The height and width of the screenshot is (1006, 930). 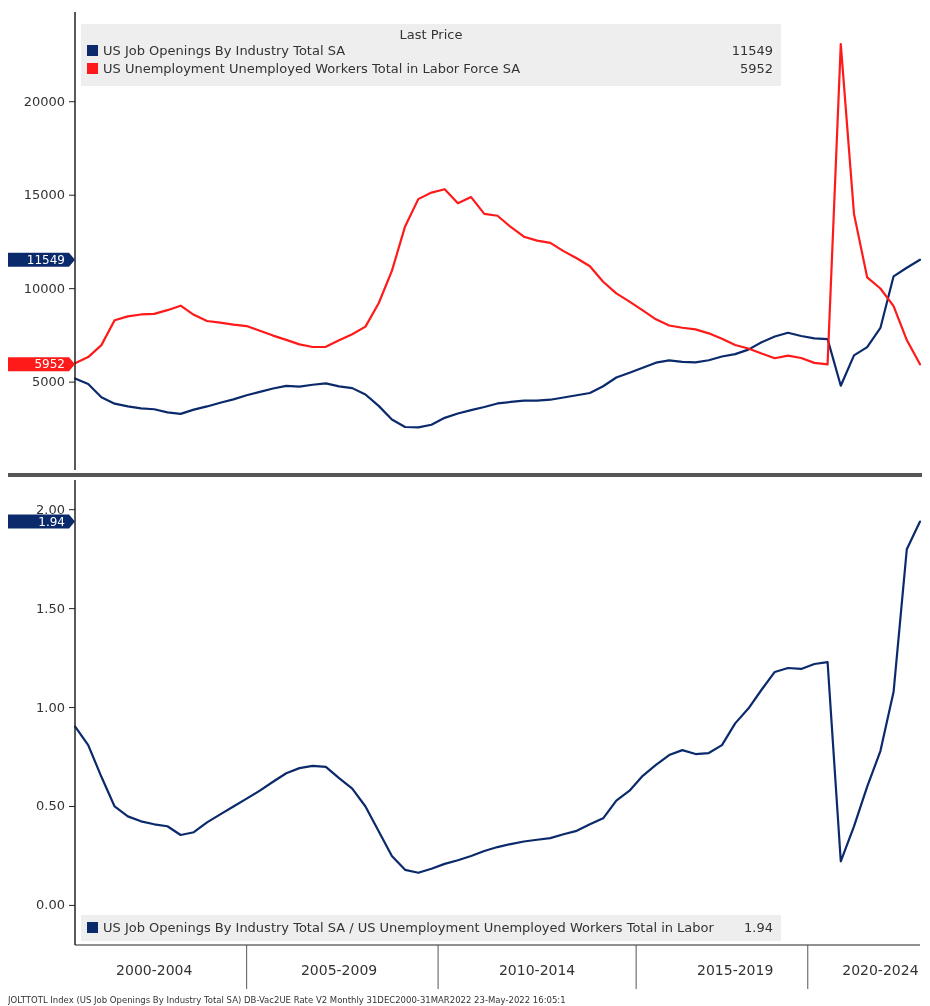 I want to click on x-tick-label: 2020-2024, so click(x=880, y=970).